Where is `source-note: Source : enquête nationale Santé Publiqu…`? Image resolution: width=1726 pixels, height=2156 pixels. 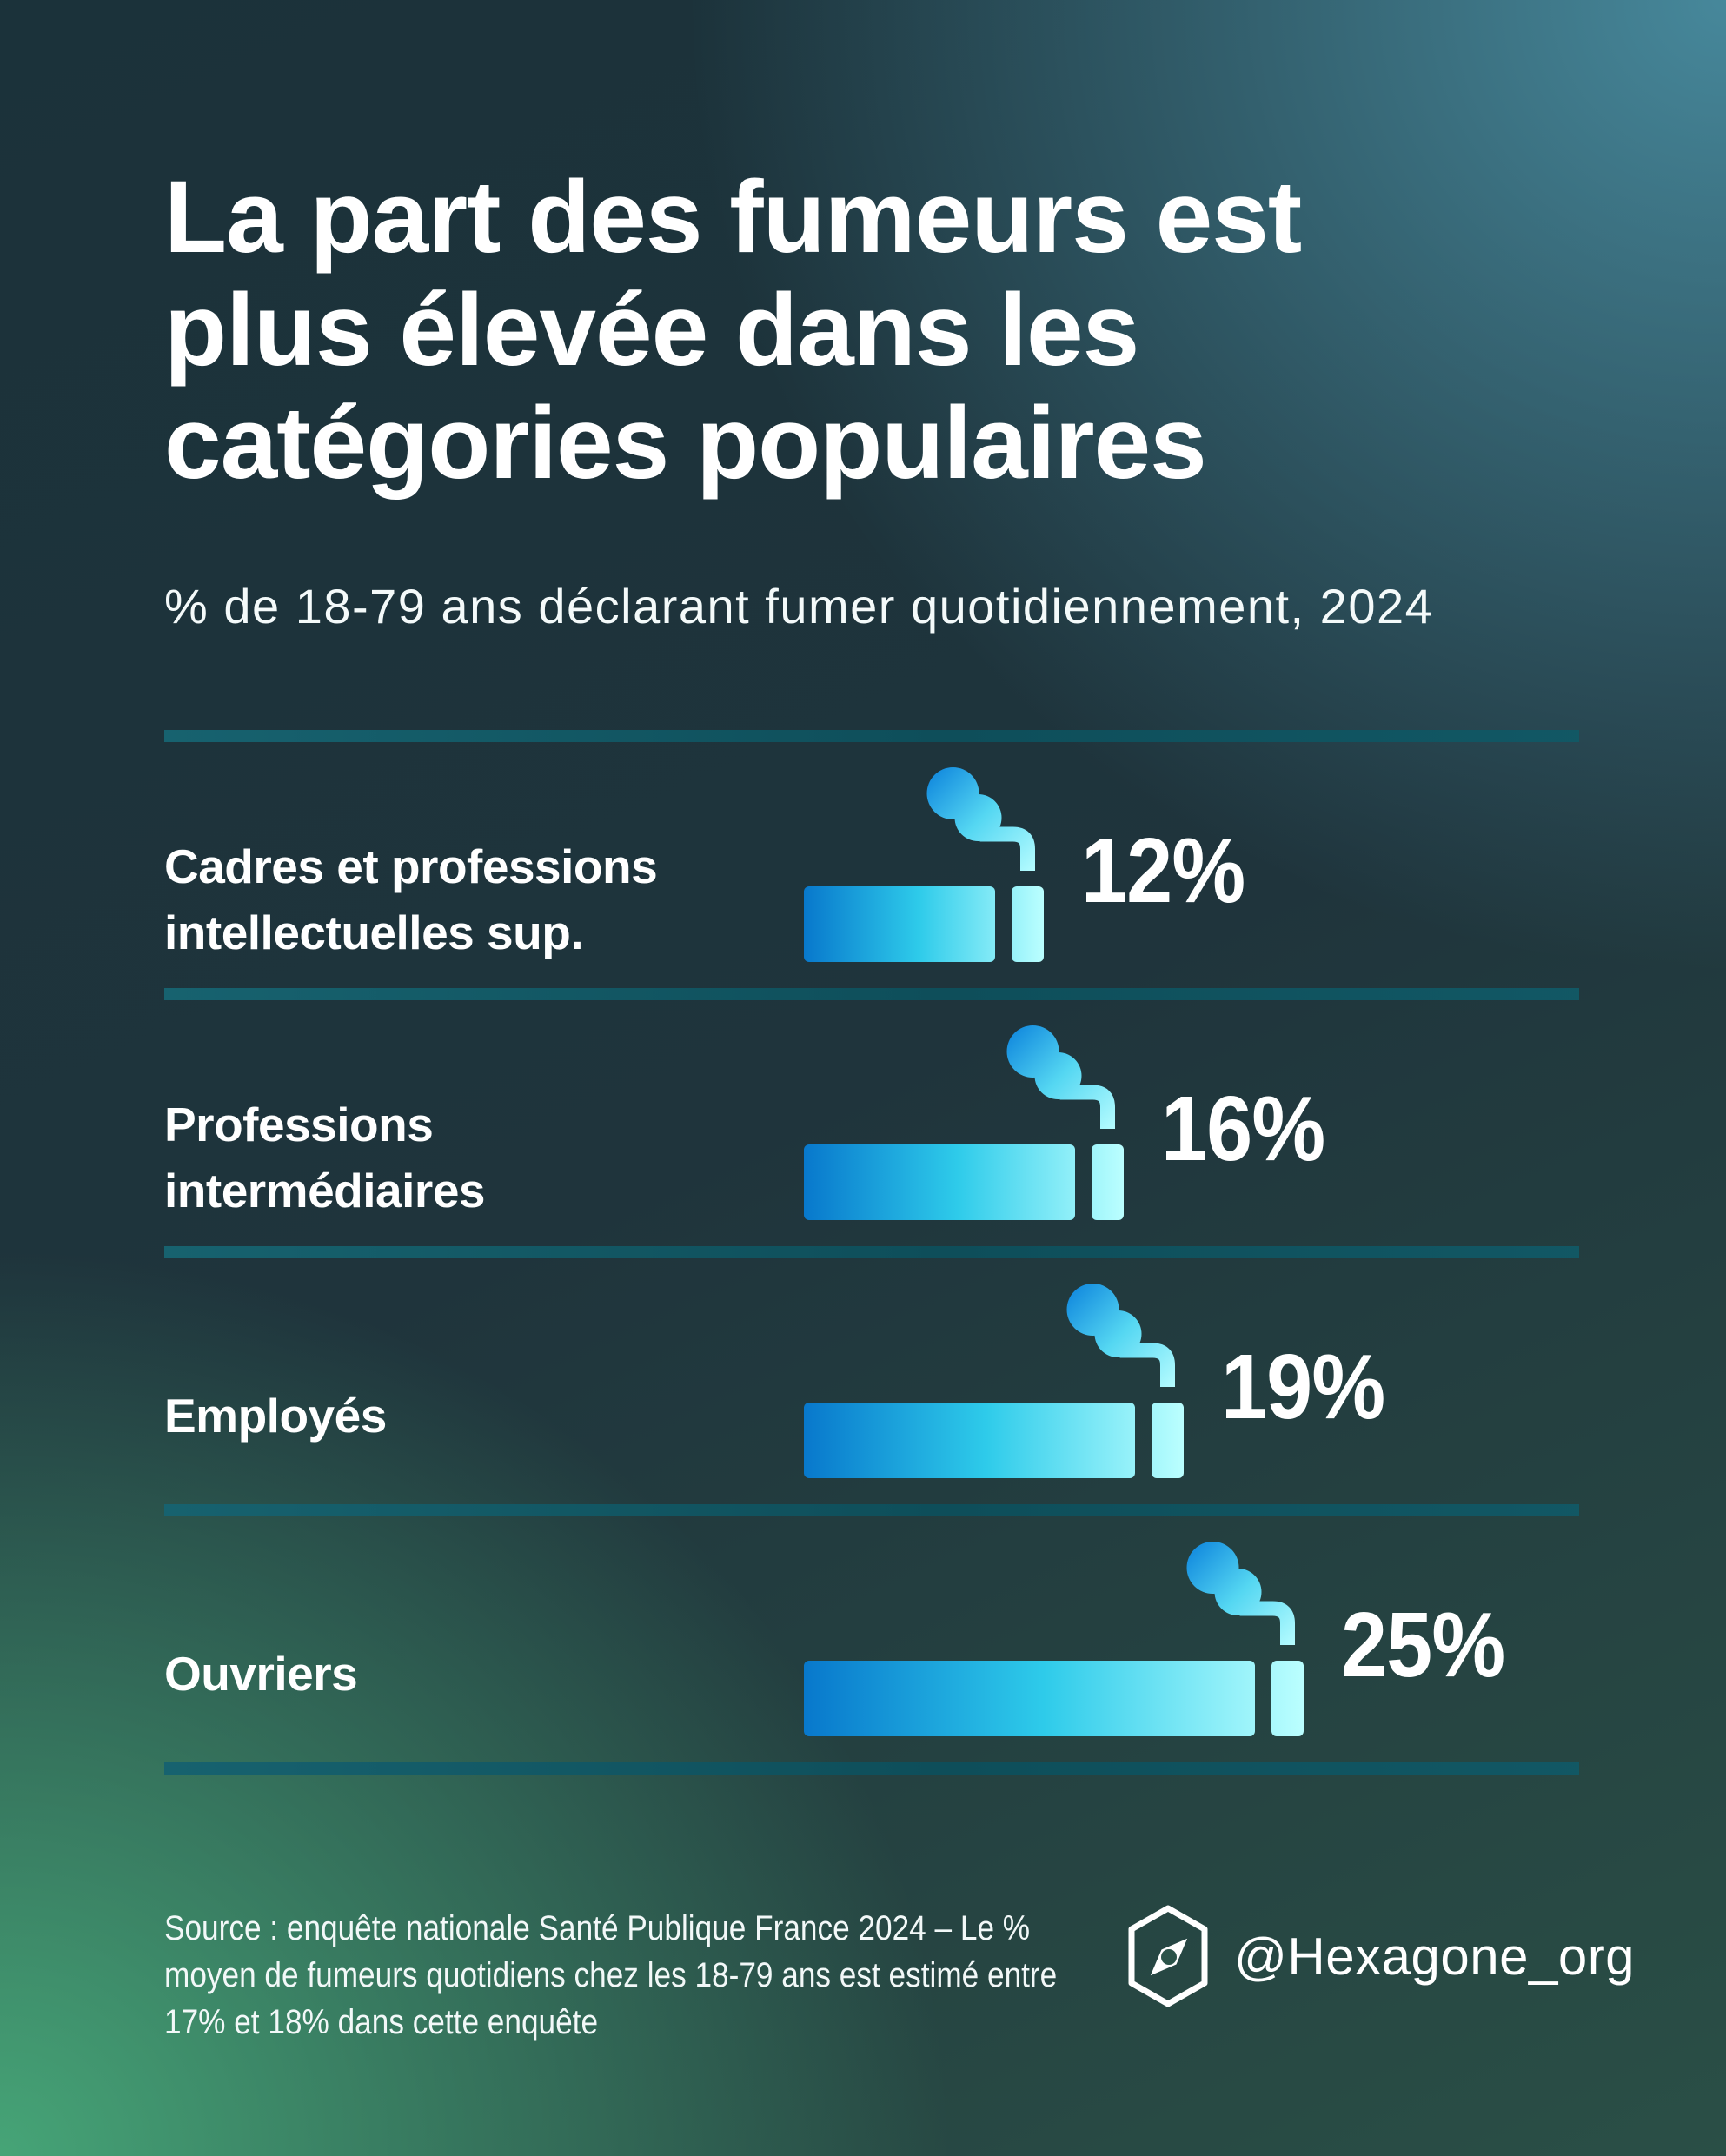 source-note: Source : enquête nationale Santé Publiqu… is located at coordinates (610, 1975).